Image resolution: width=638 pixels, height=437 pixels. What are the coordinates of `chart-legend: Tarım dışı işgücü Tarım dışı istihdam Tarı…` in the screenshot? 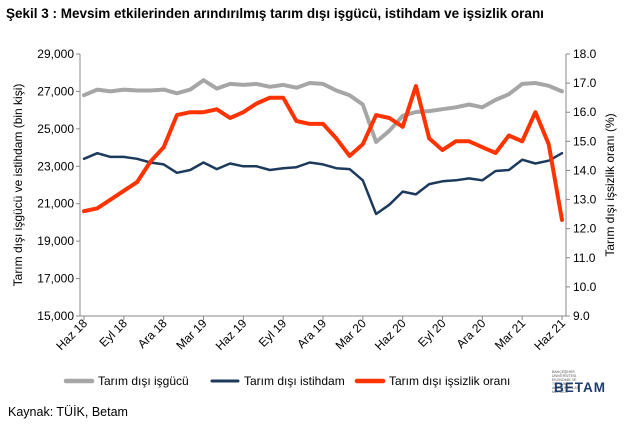 It's located at (286, 381).